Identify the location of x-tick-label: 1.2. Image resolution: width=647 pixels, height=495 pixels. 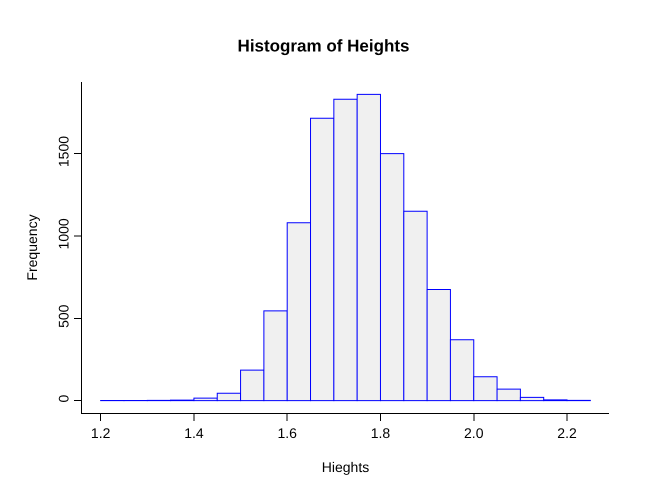
(100, 432).